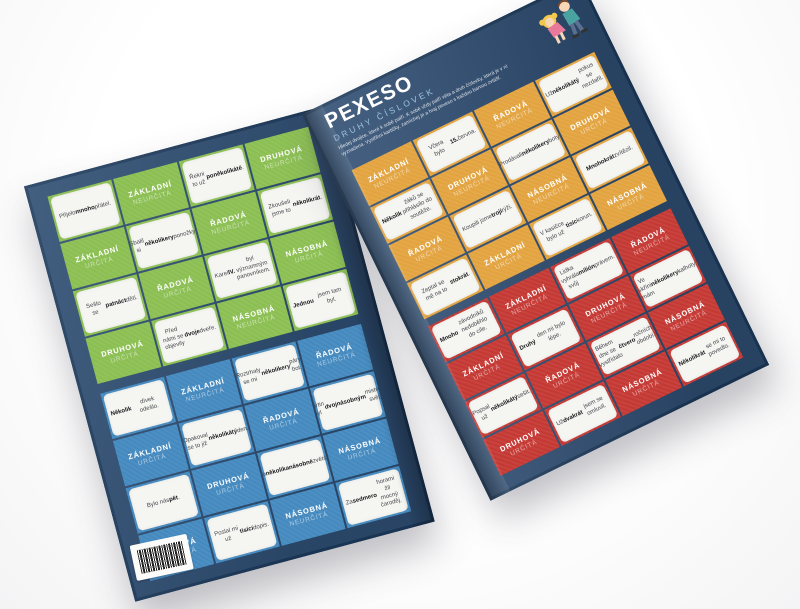 The height and width of the screenshot is (609, 800). I want to click on kids-illustration, so click(562, 29).